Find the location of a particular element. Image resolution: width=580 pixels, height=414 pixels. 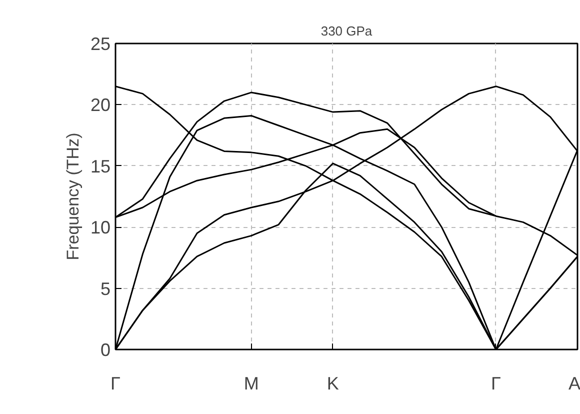

y-axis-title: Frequency (THz) is located at coordinates (72, 196).